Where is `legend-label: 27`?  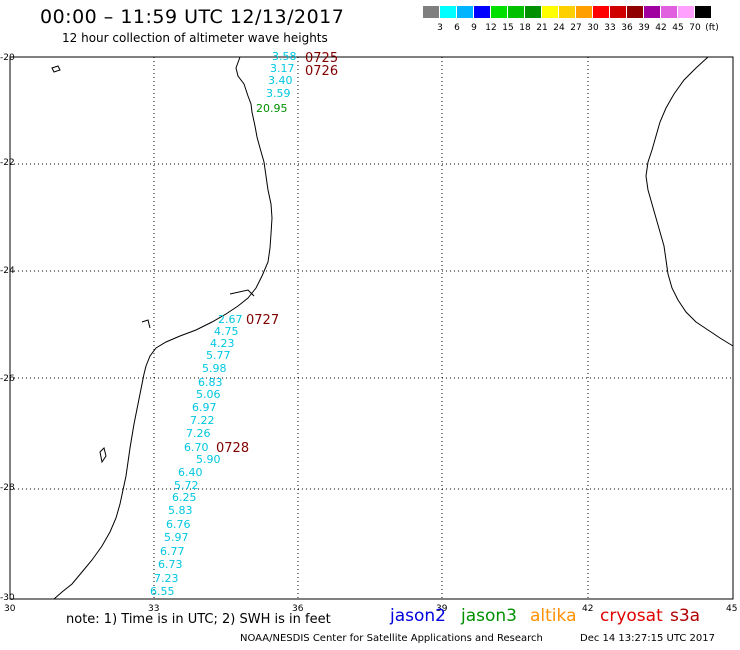
legend-label: 27 is located at coordinates (576, 28).